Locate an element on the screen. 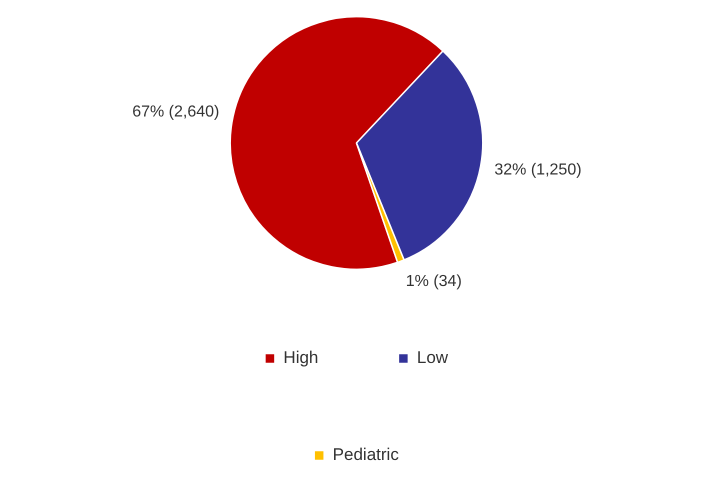  data-label: 1% (34) is located at coordinates (434, 281).